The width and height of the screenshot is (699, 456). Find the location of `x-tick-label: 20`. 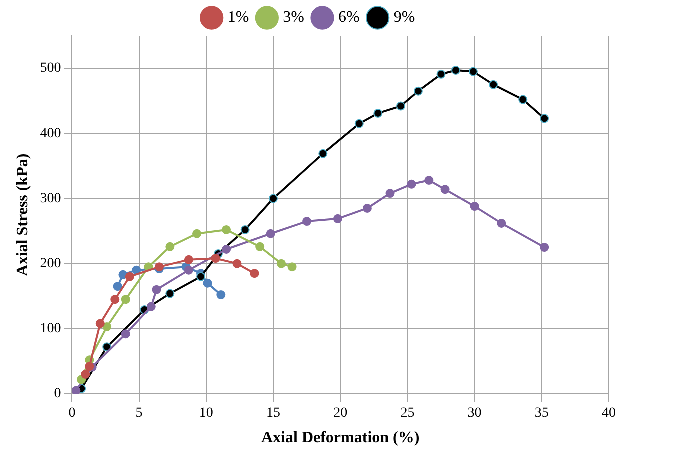

x-tick-label: 20 is located at coordinates (341, 414).